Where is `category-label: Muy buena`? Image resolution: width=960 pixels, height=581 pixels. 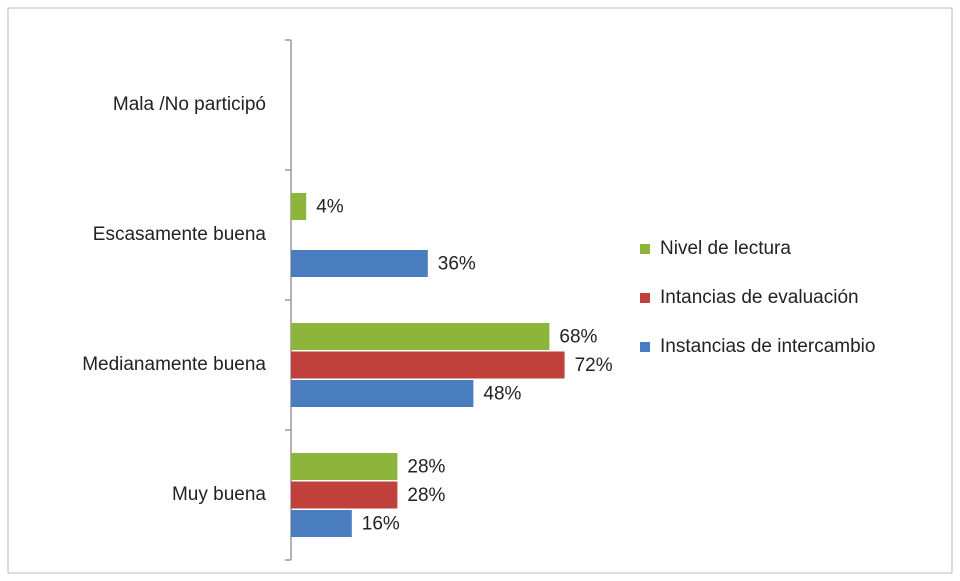
category-label: Muy buena is located at coordinates (219, 494).